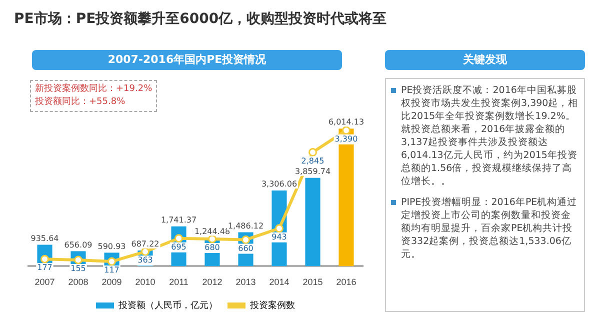 This screenshot has height=331, width=594. I want to click on data-label: 6,014.13, so click(346, 122).